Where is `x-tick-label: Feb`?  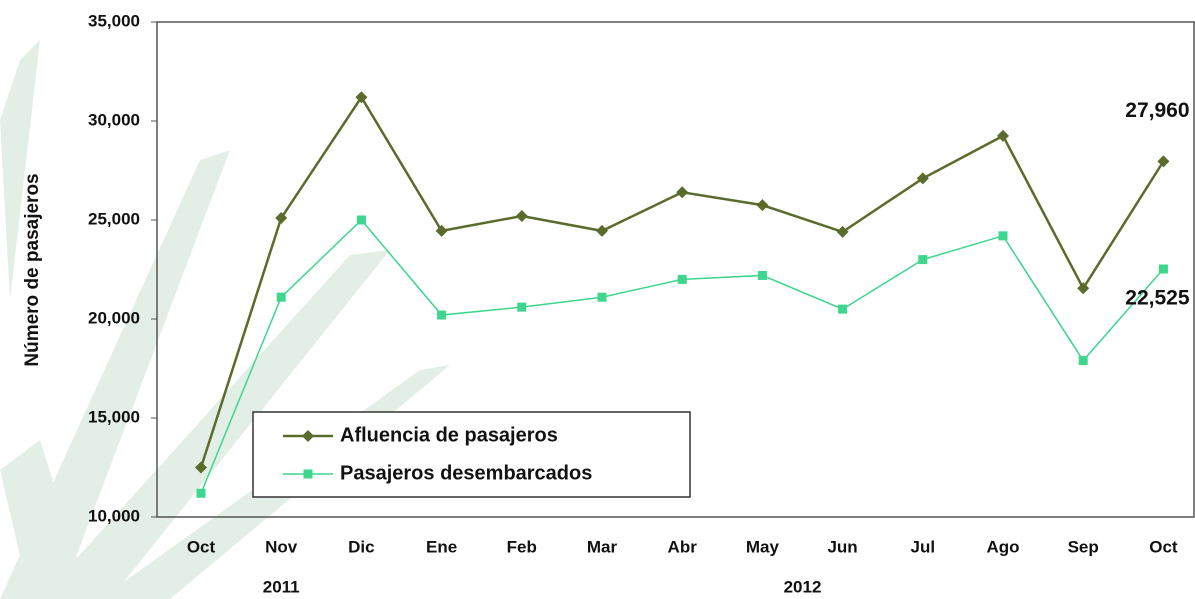
x-tick-label: Feb is located at coordinates (522, 546).